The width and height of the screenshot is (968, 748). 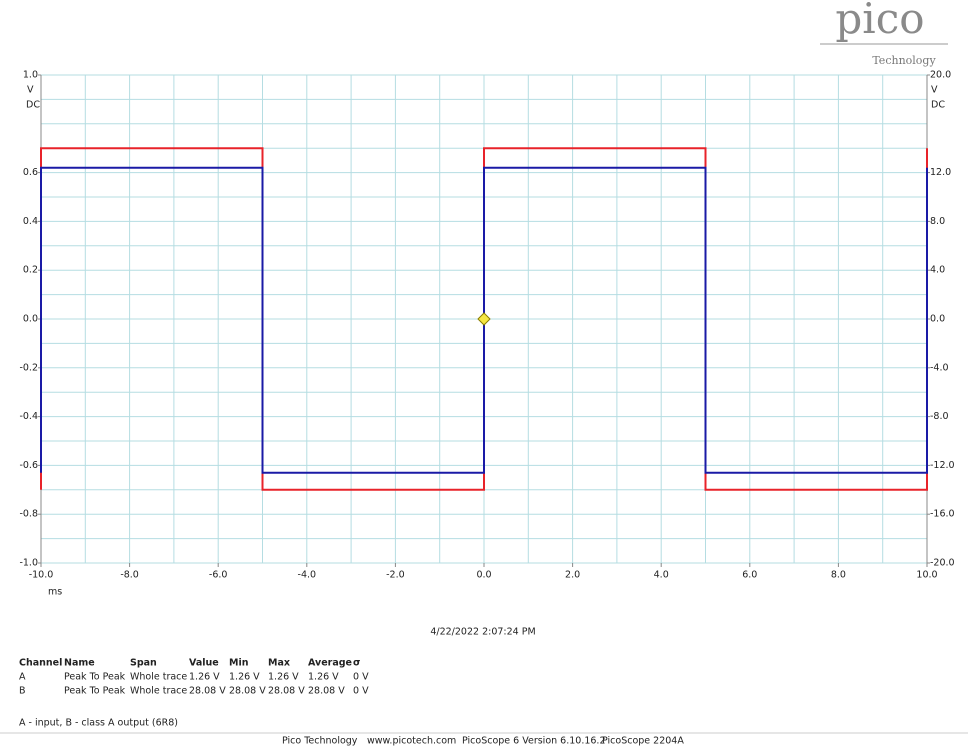 I want to click on x-tick-label: 0.0, so click(x=483, y=575).